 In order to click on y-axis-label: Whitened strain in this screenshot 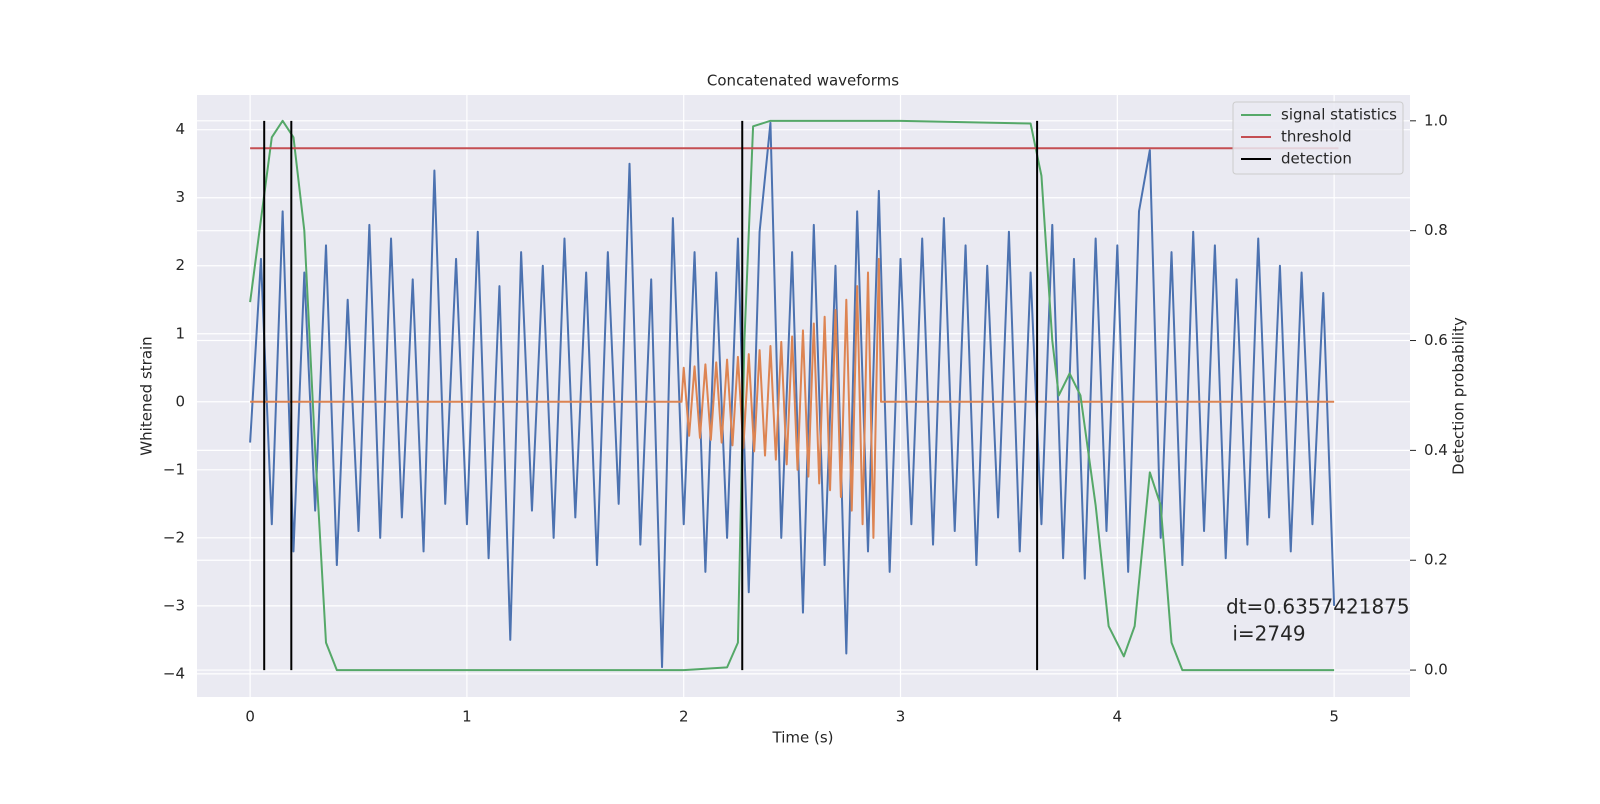, I will do `click(147, 395)`.